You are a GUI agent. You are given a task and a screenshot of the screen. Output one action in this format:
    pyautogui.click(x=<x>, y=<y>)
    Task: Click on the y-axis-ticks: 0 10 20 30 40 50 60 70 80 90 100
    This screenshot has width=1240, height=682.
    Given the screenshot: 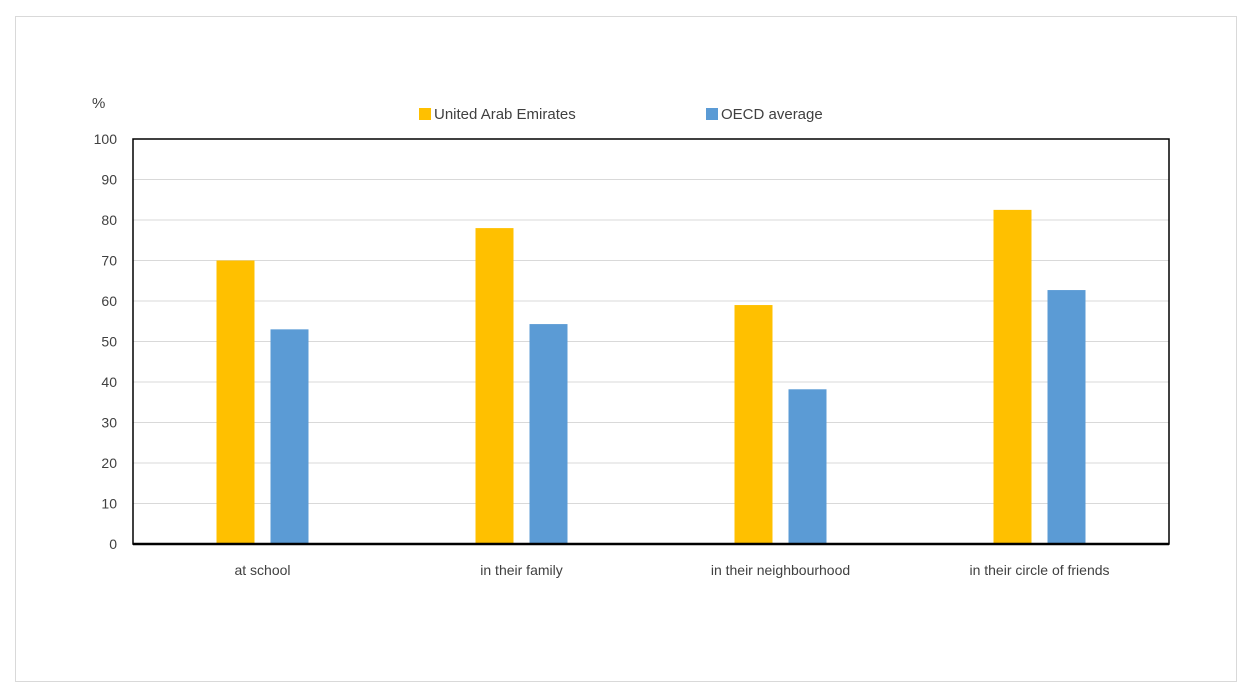 What is the action you would take?
    pyautogui.click(x=106, y=341)
    